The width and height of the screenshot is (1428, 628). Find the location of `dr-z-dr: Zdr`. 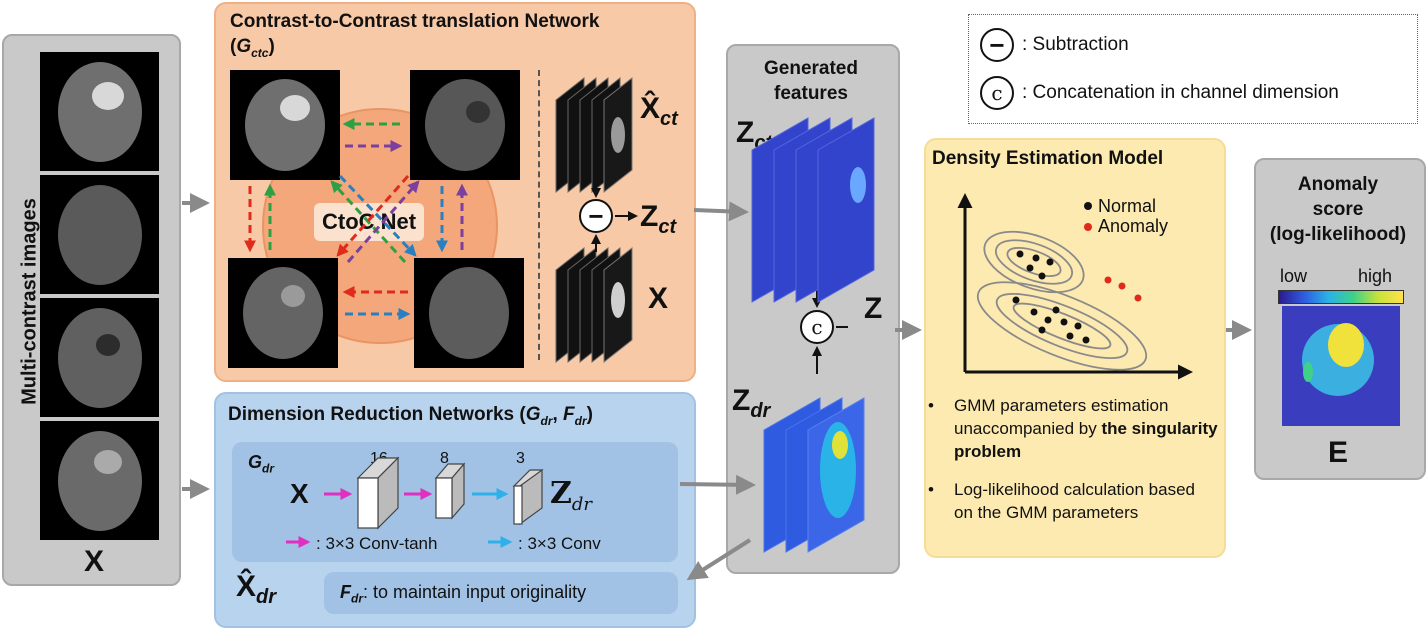

dr-z-dr: Zdr is located at coordinates (571, 495).